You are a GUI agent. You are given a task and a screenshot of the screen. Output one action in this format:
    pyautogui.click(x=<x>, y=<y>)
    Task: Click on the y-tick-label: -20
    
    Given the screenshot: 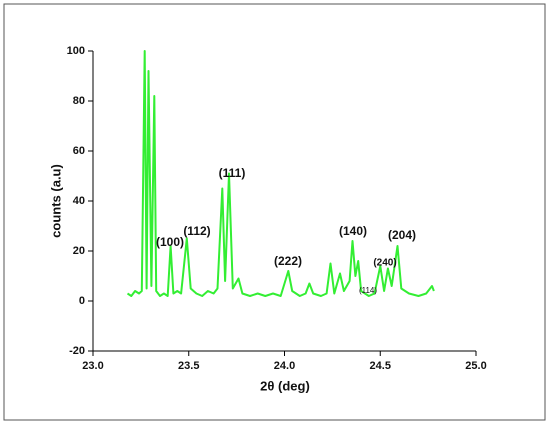 What is the action you would take?
    pyautogui.click(x=77, y=351)
    